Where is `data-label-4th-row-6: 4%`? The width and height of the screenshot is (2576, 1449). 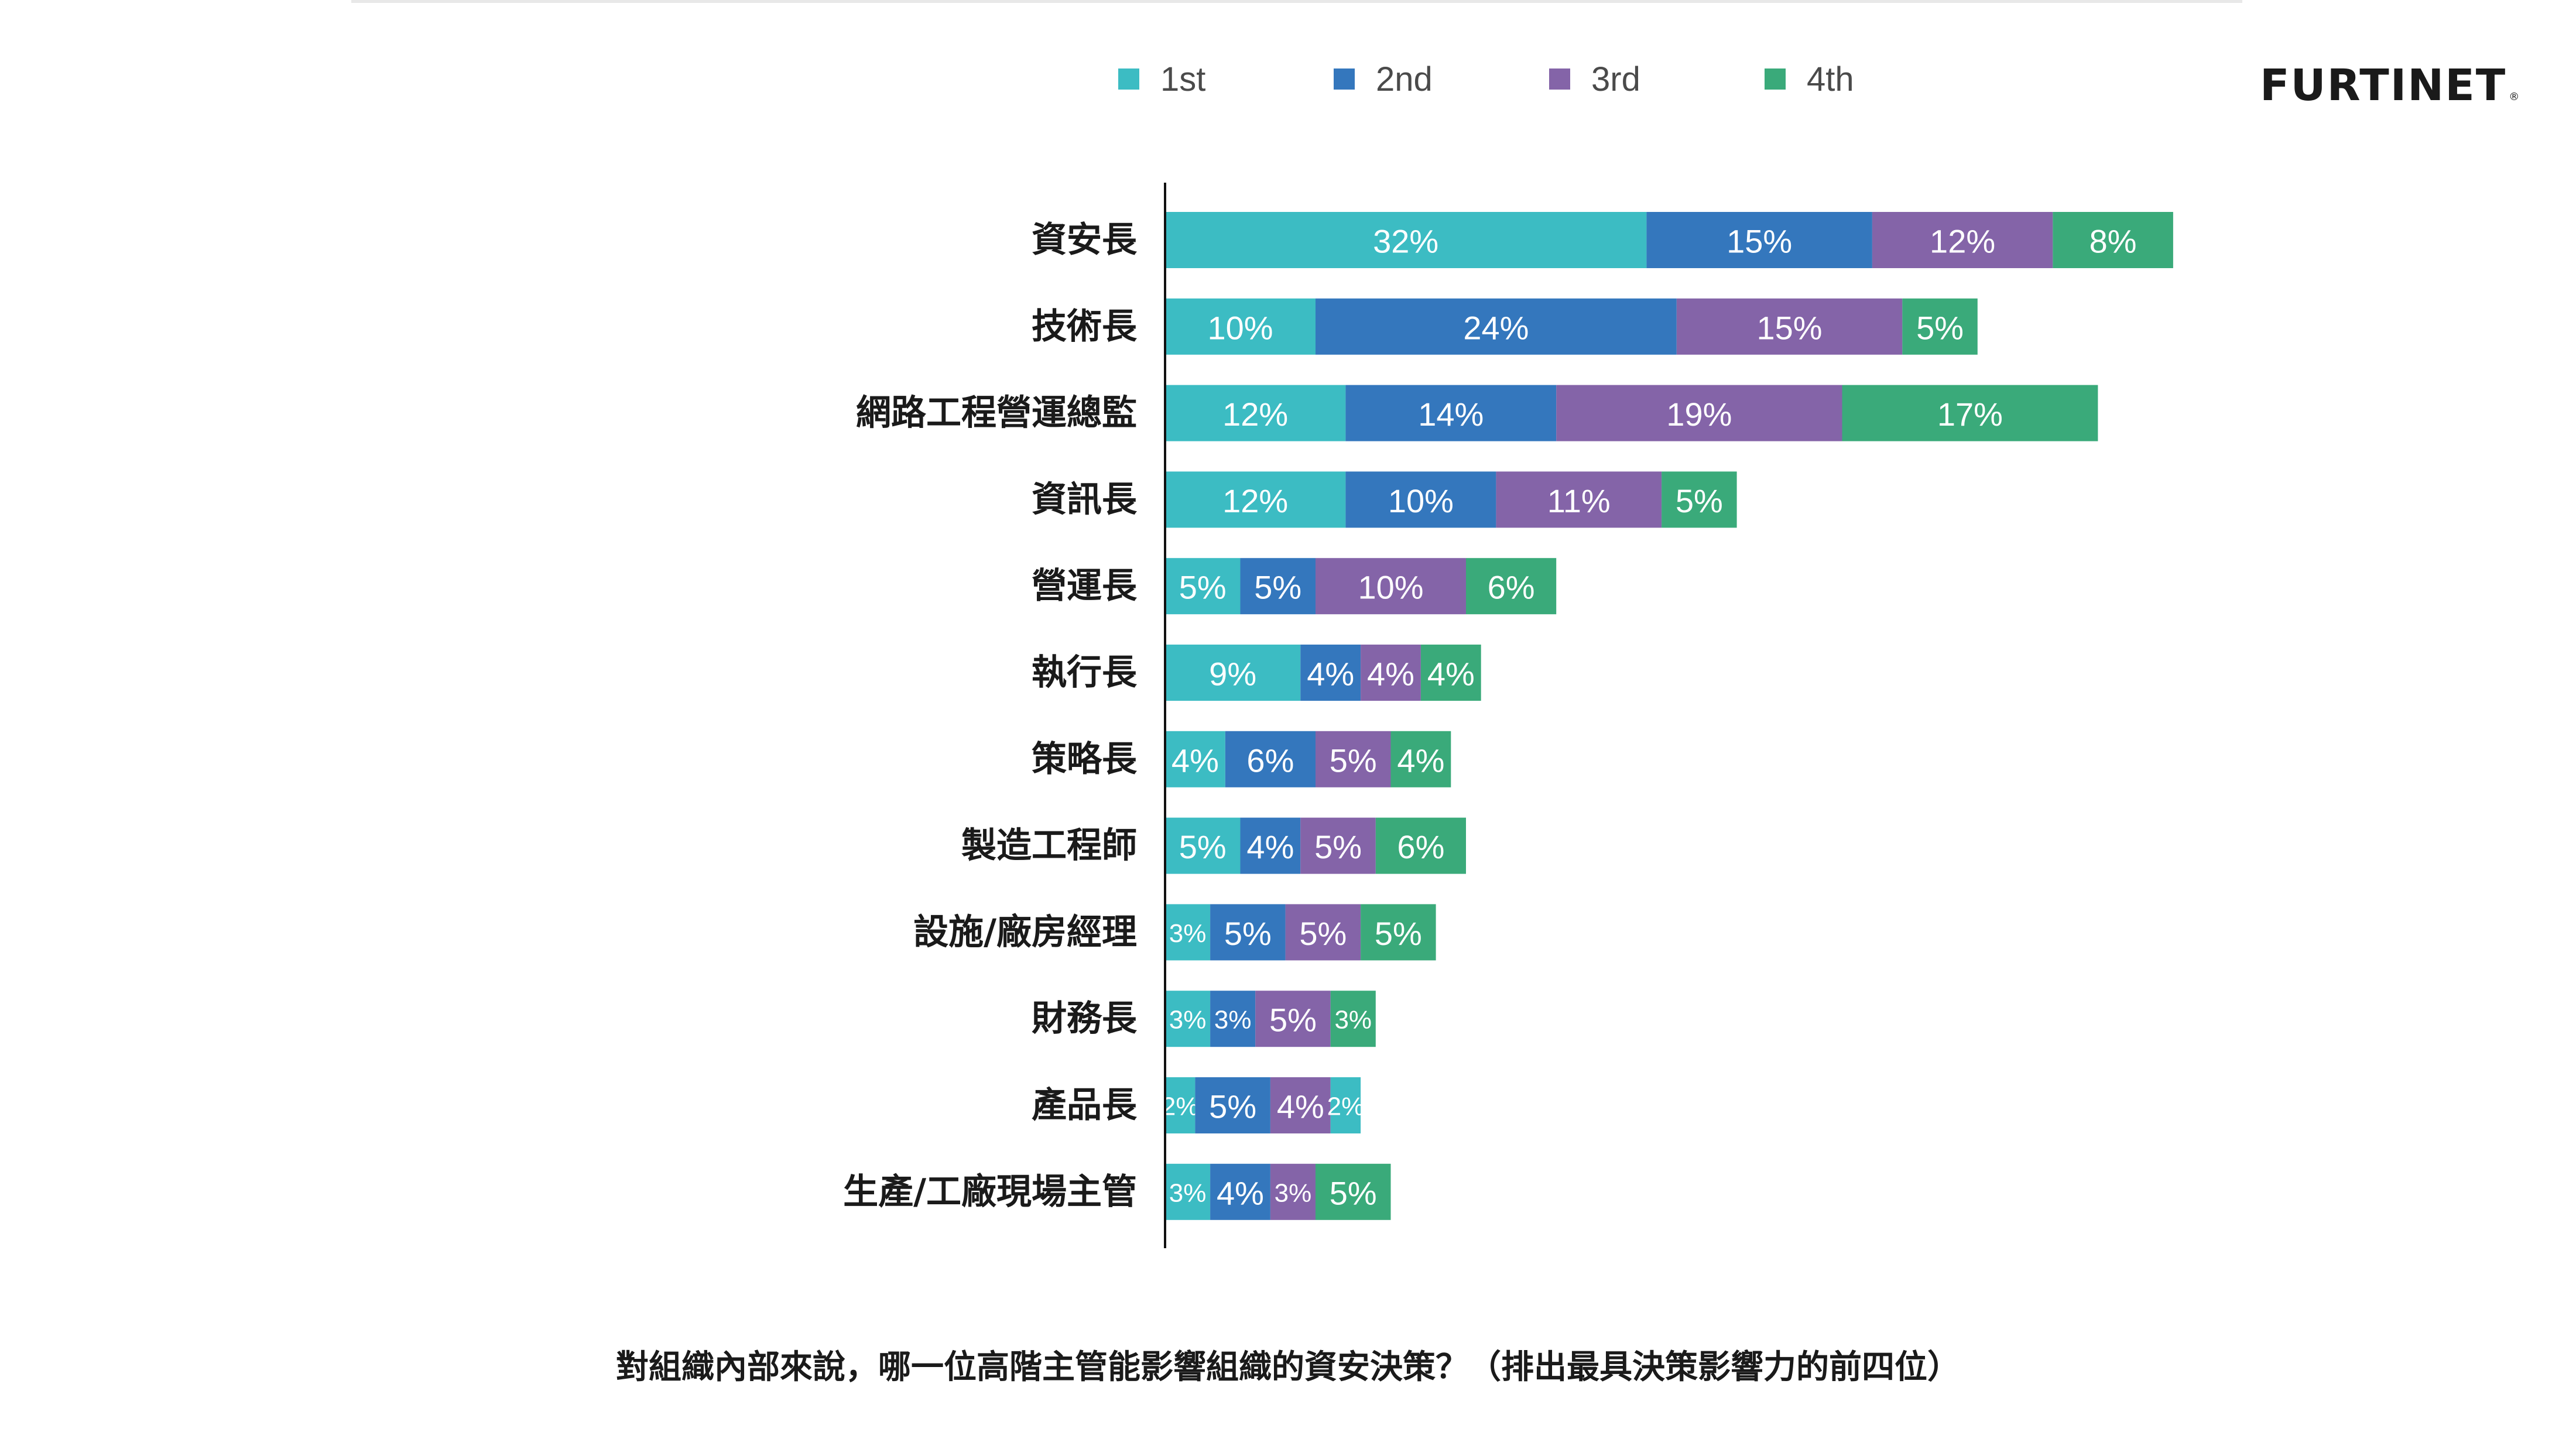
data-label-4th-row-6: 4% is located at coordinates (1420, 760).